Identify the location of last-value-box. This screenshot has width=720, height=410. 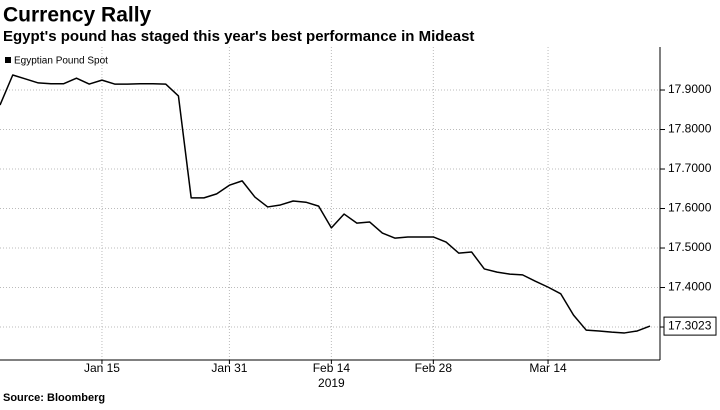
(690, 326).